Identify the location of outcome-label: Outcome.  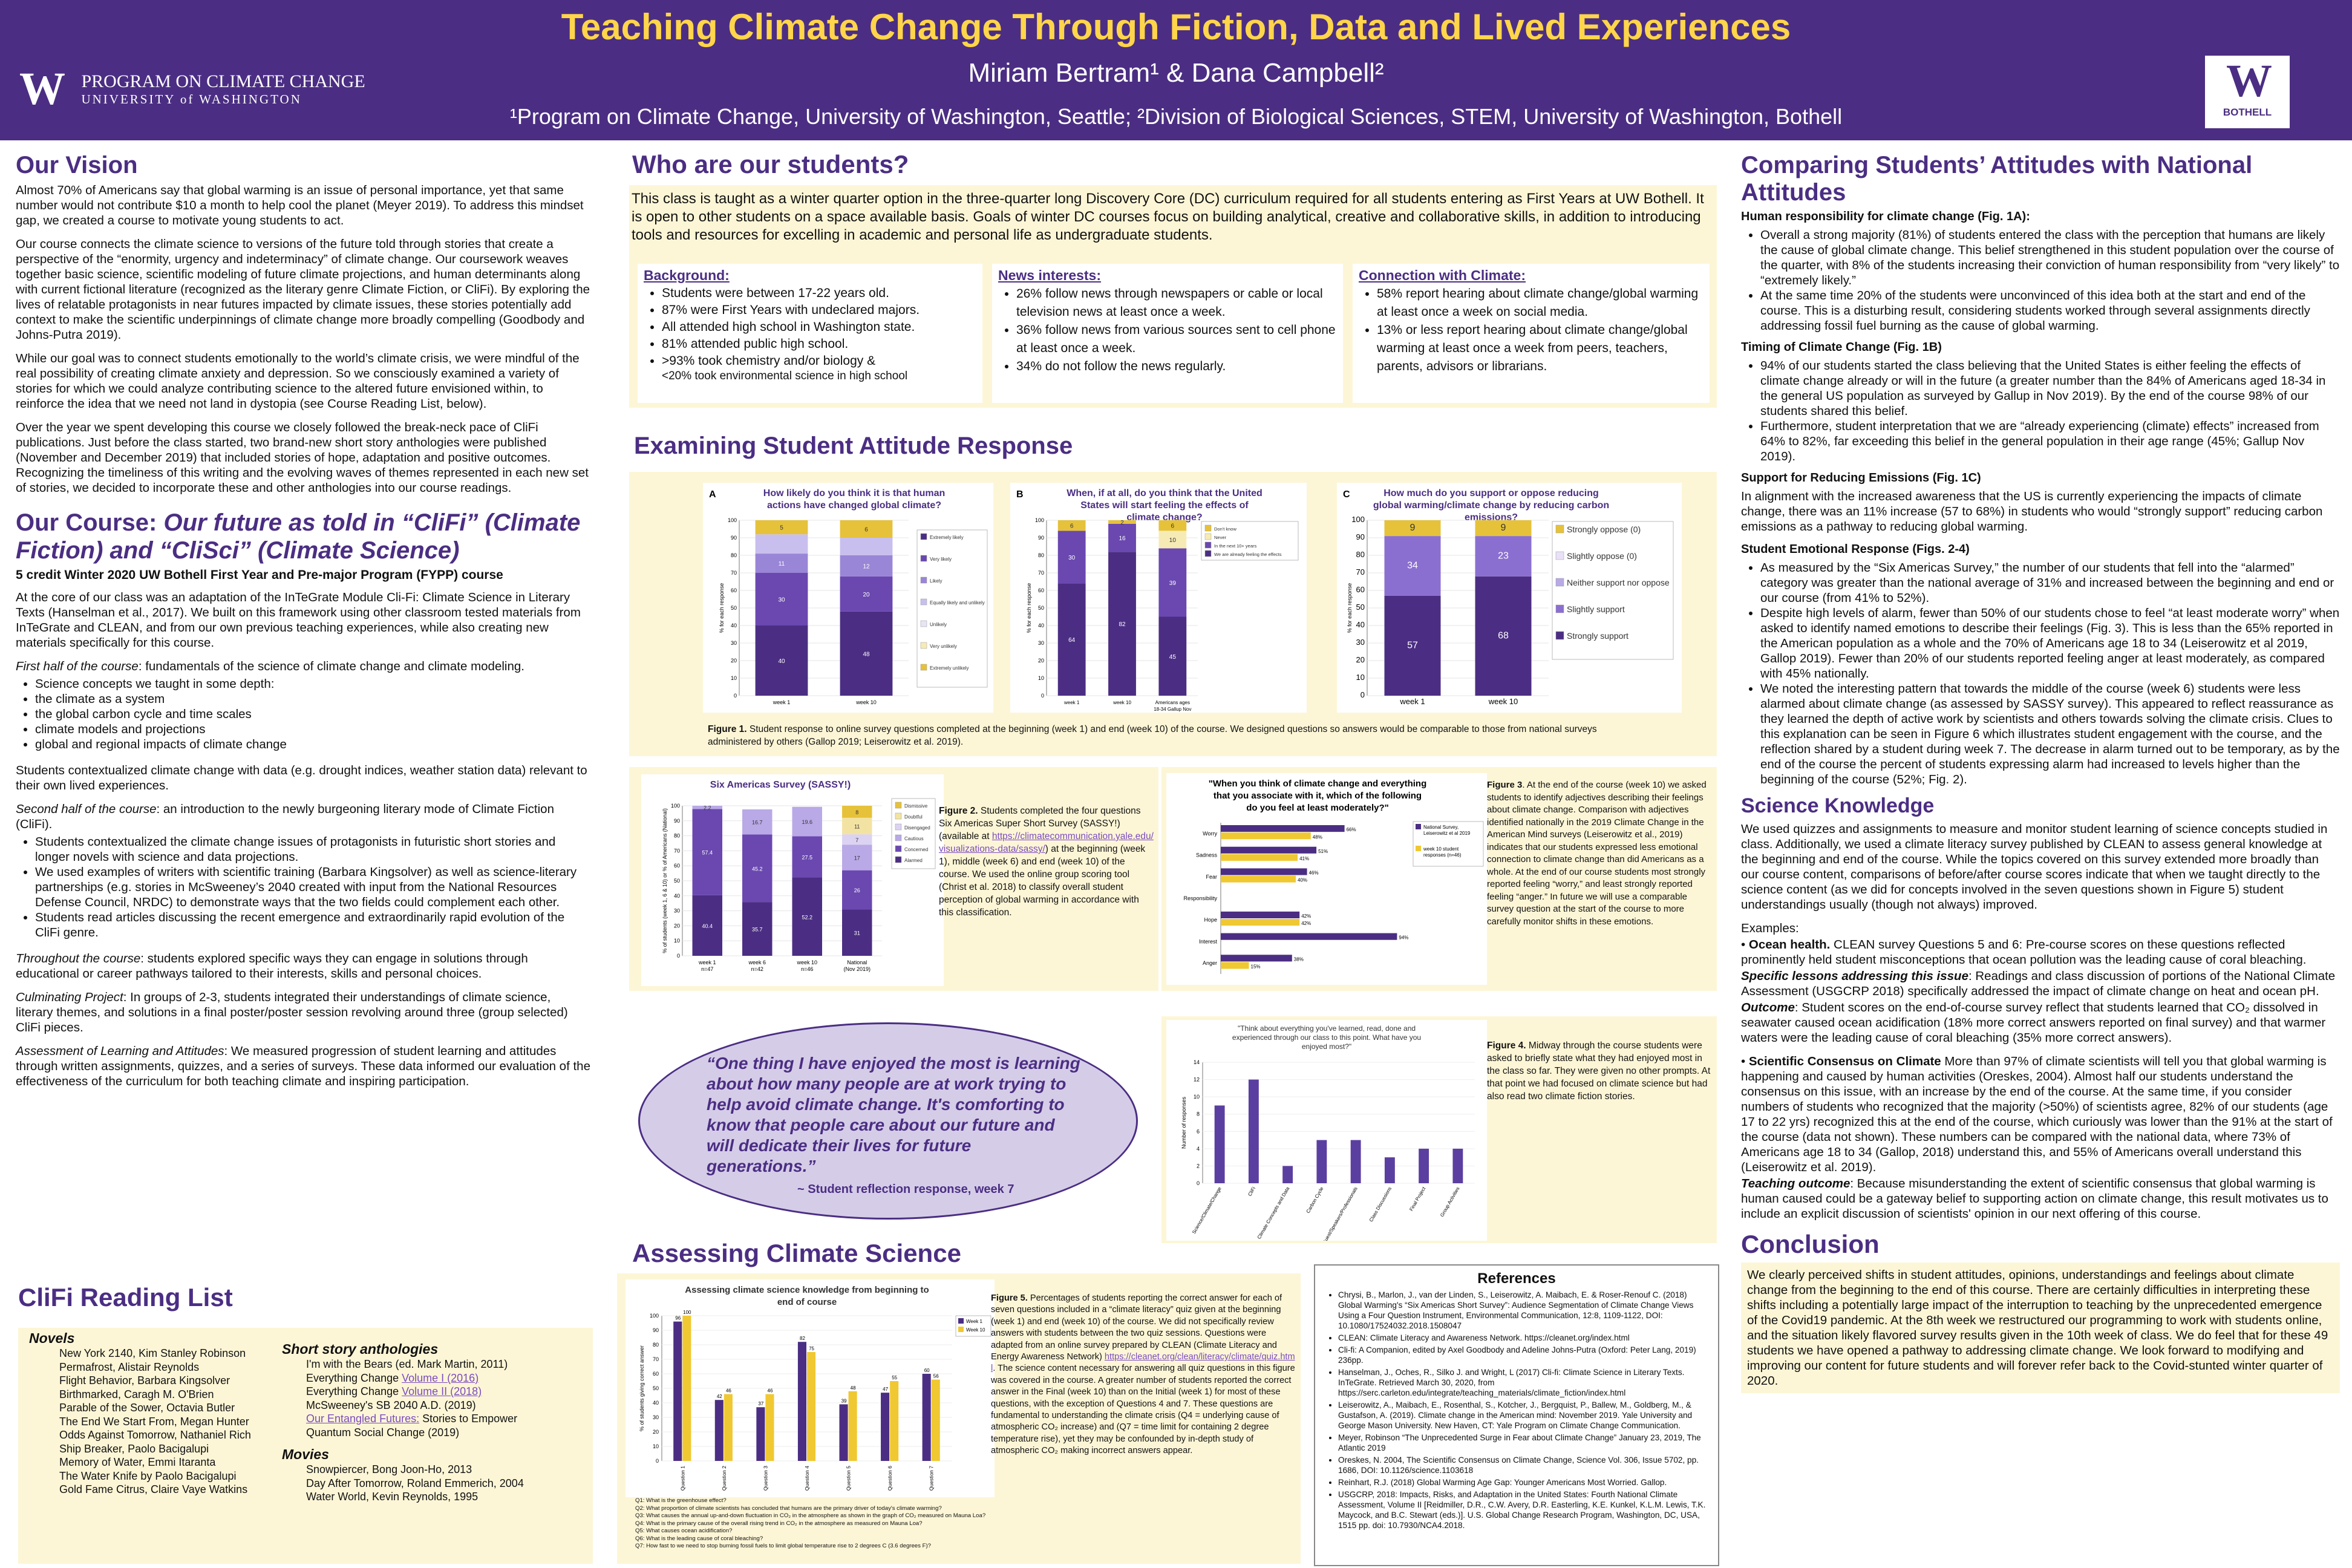
(1768, 1007).